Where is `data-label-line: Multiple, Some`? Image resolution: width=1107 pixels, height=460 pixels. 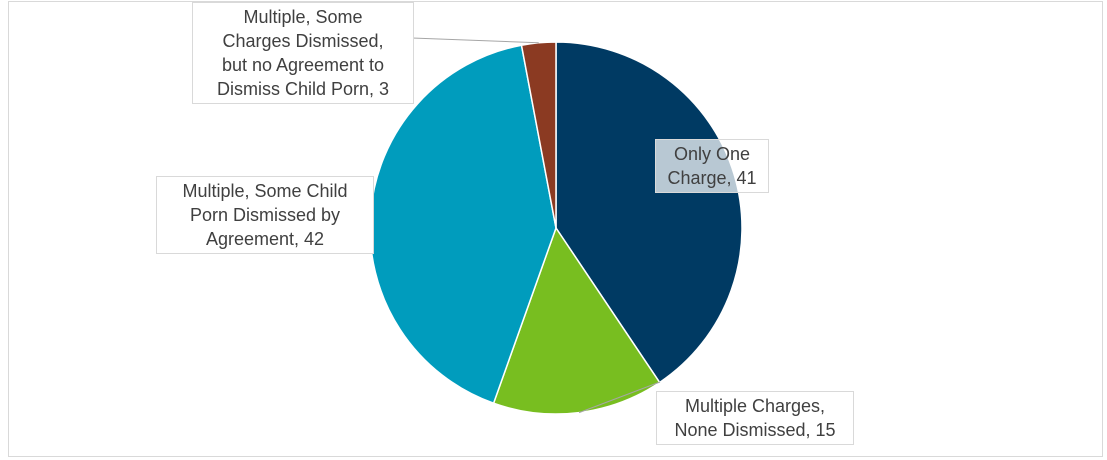
data-label-line: Multiple, Some is located at coordinates (303, 17).